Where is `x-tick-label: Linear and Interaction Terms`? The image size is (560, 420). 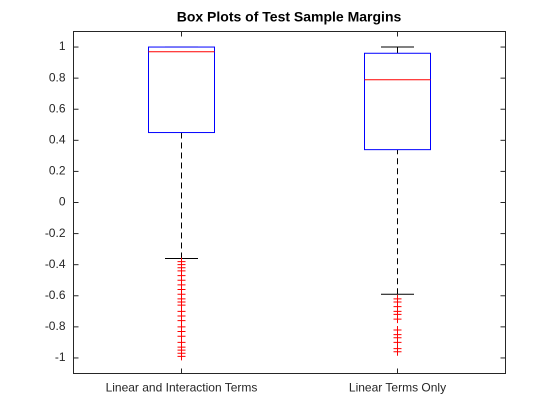 x-tick-label: Linear and Interaction Terms is located at coordinates (182, 388).